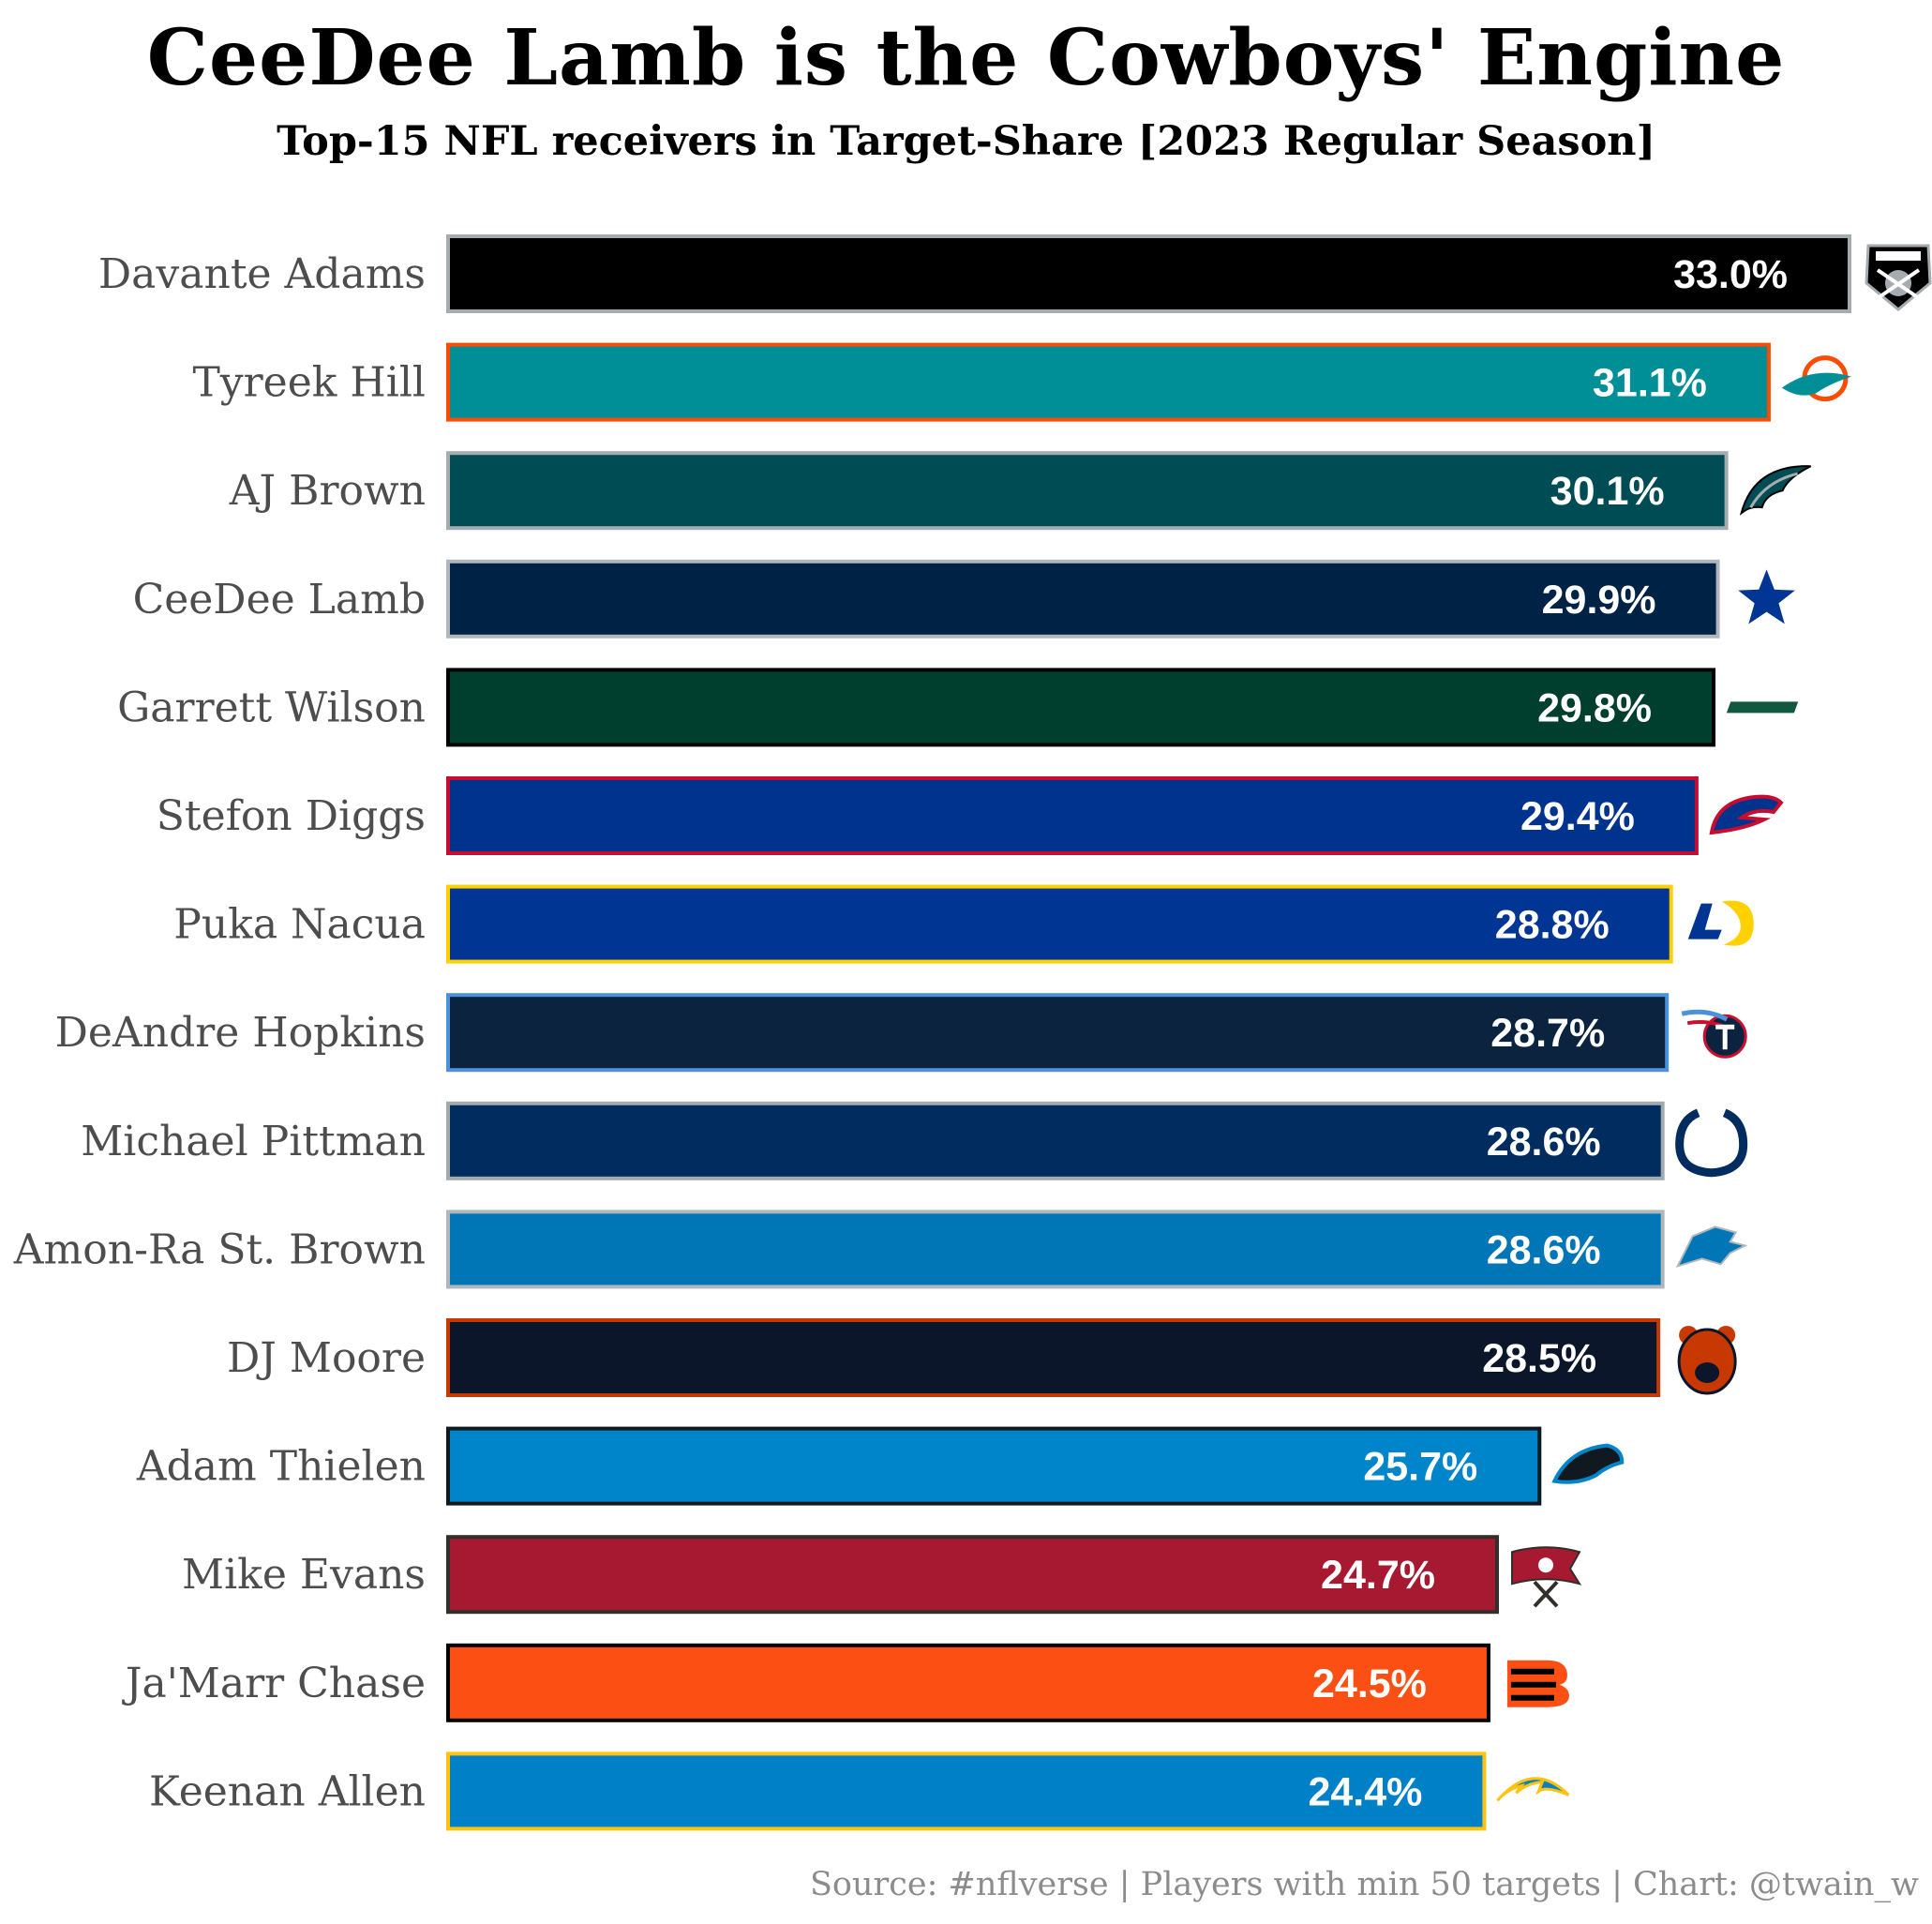 The image size is (1932, 1924). I want to click on player-label: Tyreek Hill, so click(309, 383).